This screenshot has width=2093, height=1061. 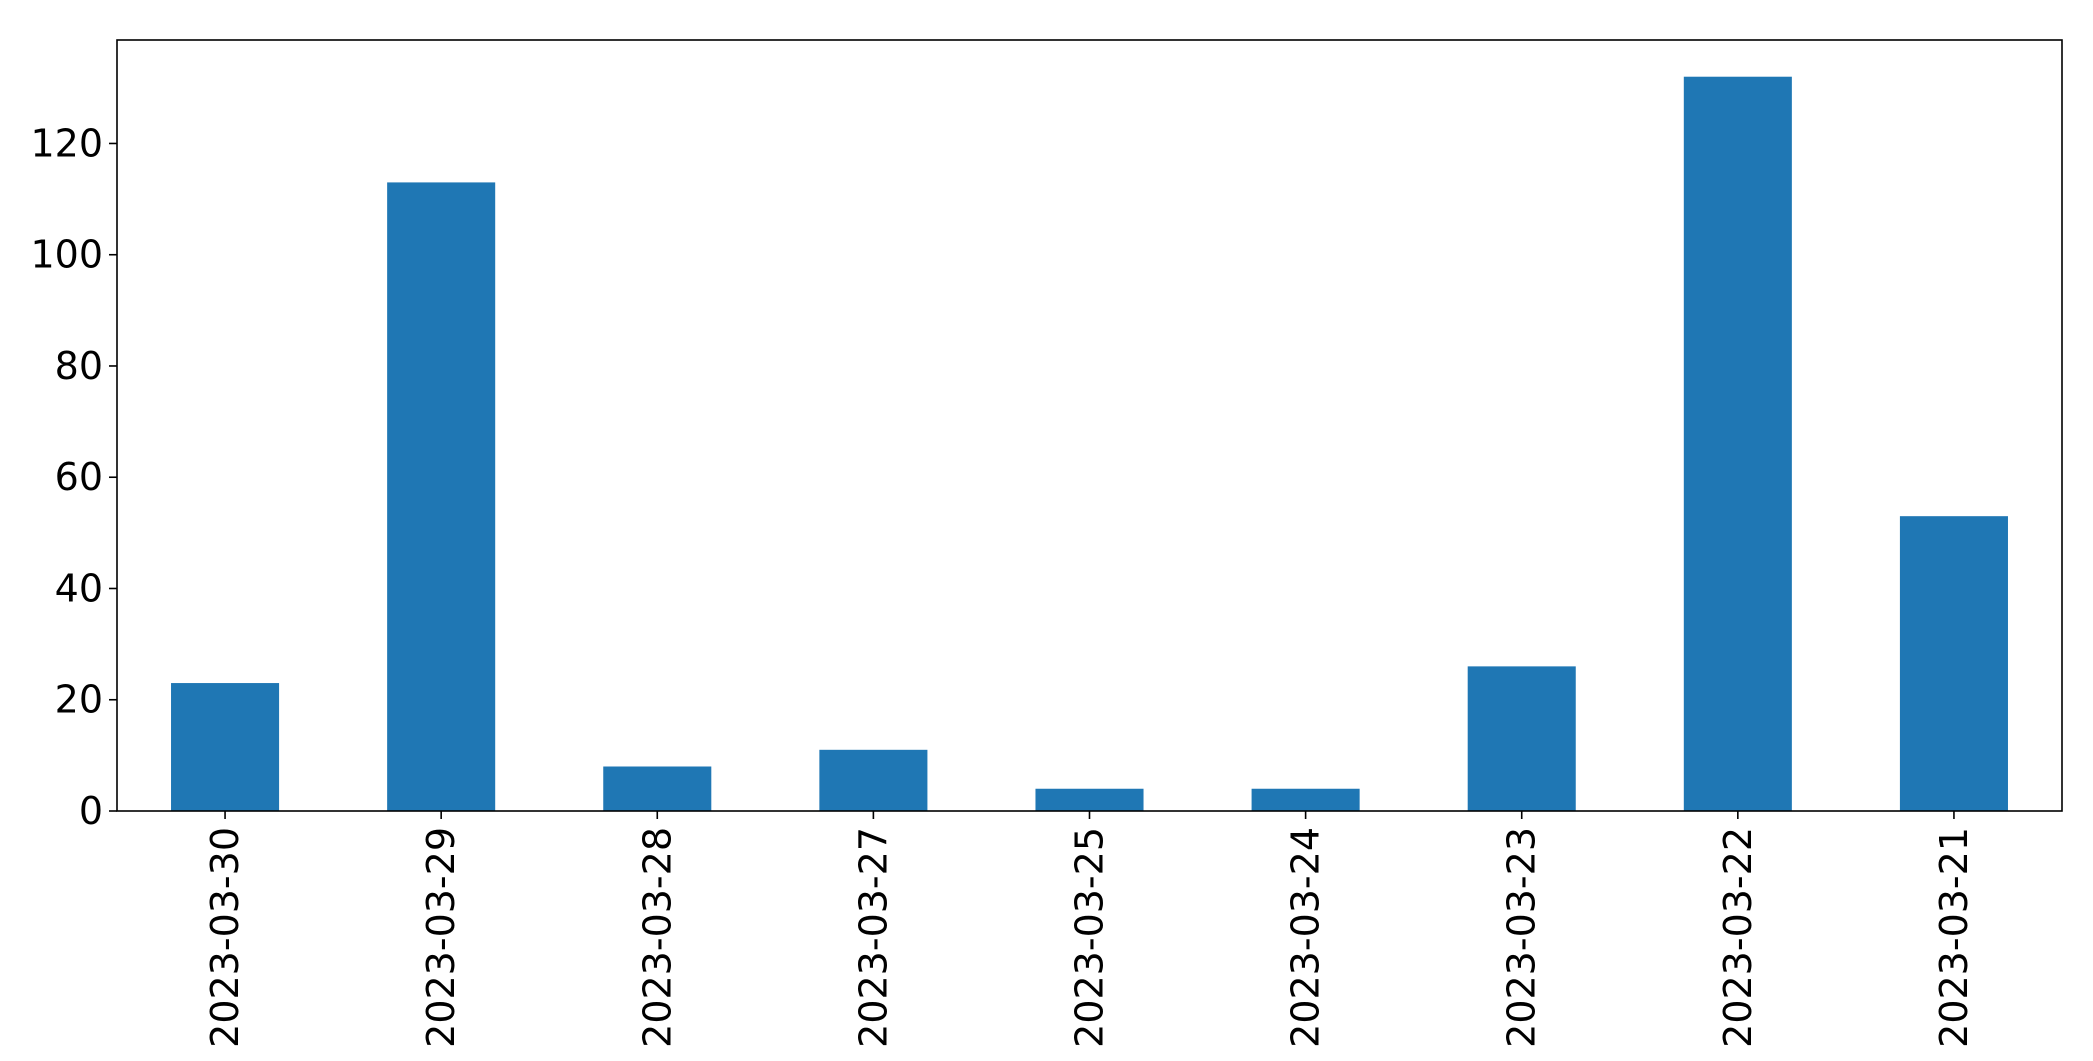 What do you see at coordinates (657, 937) in the screenshot?
I see `x-tick-label: 2023-03-28` at bounding box center [657, 937].